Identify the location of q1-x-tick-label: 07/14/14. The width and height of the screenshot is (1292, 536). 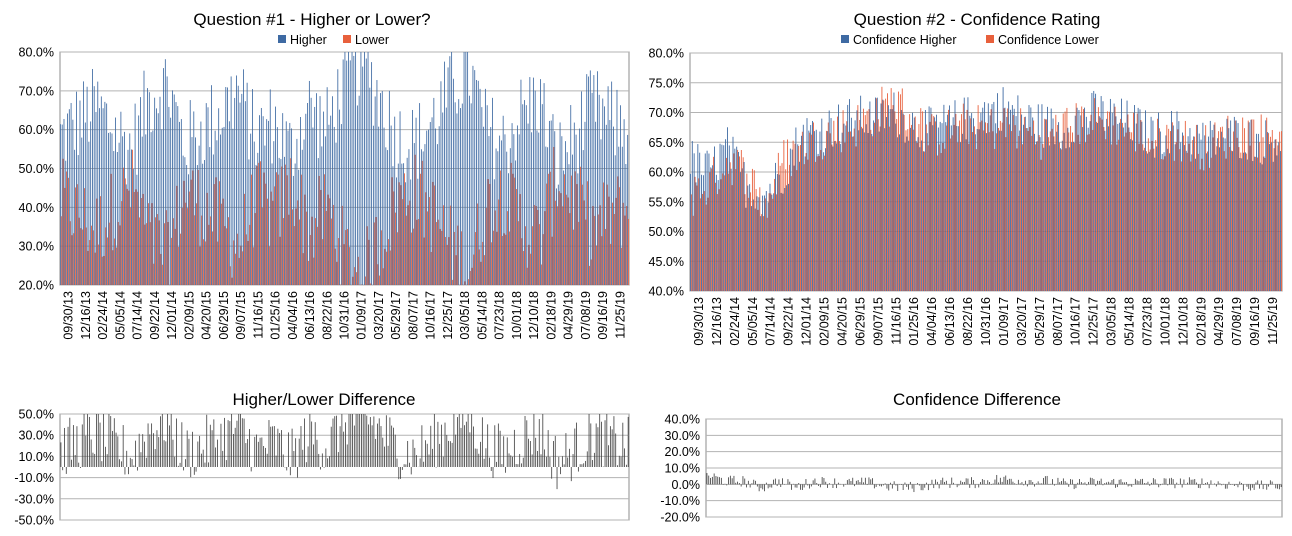
(138, 315).